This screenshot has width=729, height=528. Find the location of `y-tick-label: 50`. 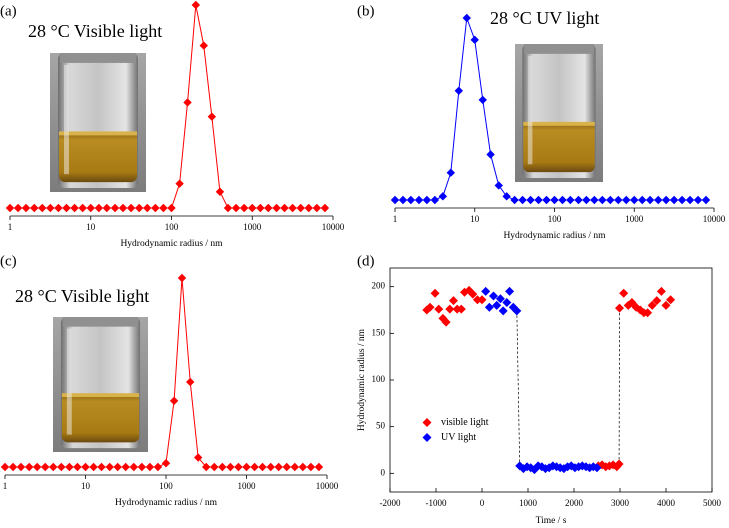

y-tick-label: 50 is located at coordinates (381, 426).